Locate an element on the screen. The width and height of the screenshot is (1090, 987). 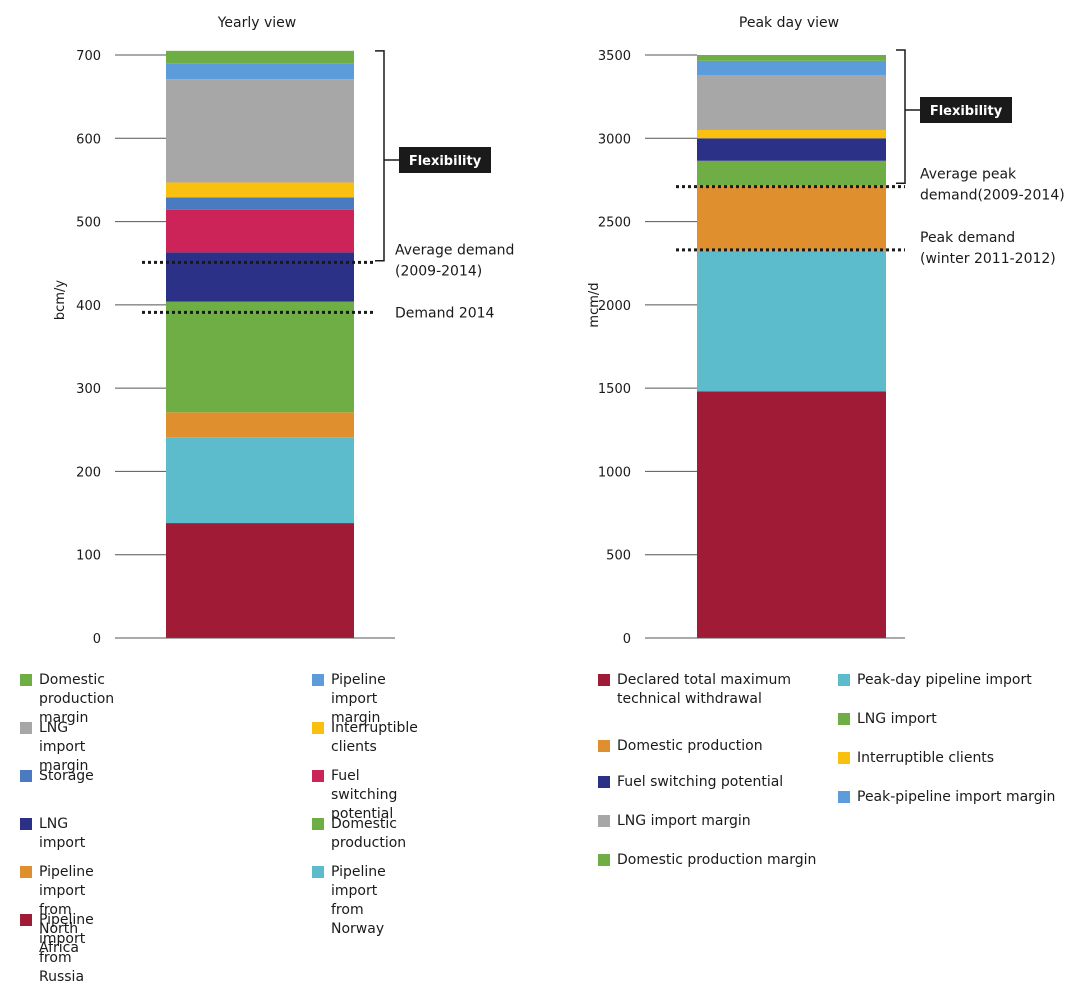
peak-day-reference-label-0-0: Average peak is located at coordinates (968, 175).